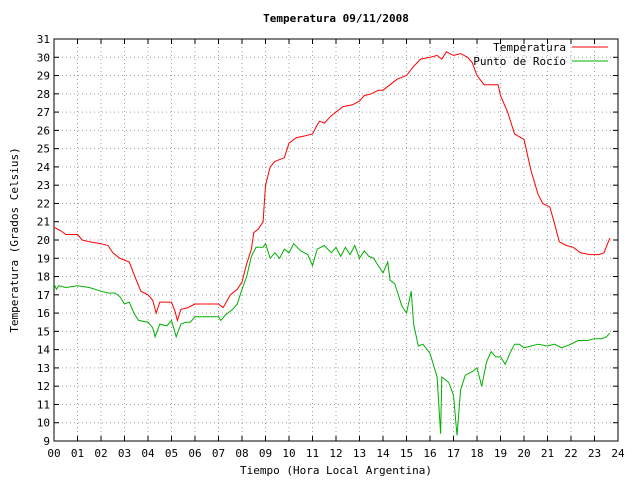  What do you see at coordinates (336, 18) in the screenshot?
I see `chart-title: Temperatura 09/11/2008` at bounding box center [336, 18].